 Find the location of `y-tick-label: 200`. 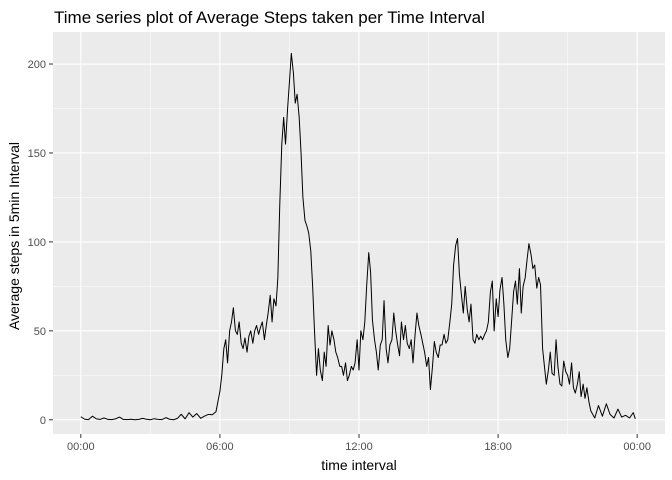

y-tick-label: 200 is located at coordinates (37, 65).